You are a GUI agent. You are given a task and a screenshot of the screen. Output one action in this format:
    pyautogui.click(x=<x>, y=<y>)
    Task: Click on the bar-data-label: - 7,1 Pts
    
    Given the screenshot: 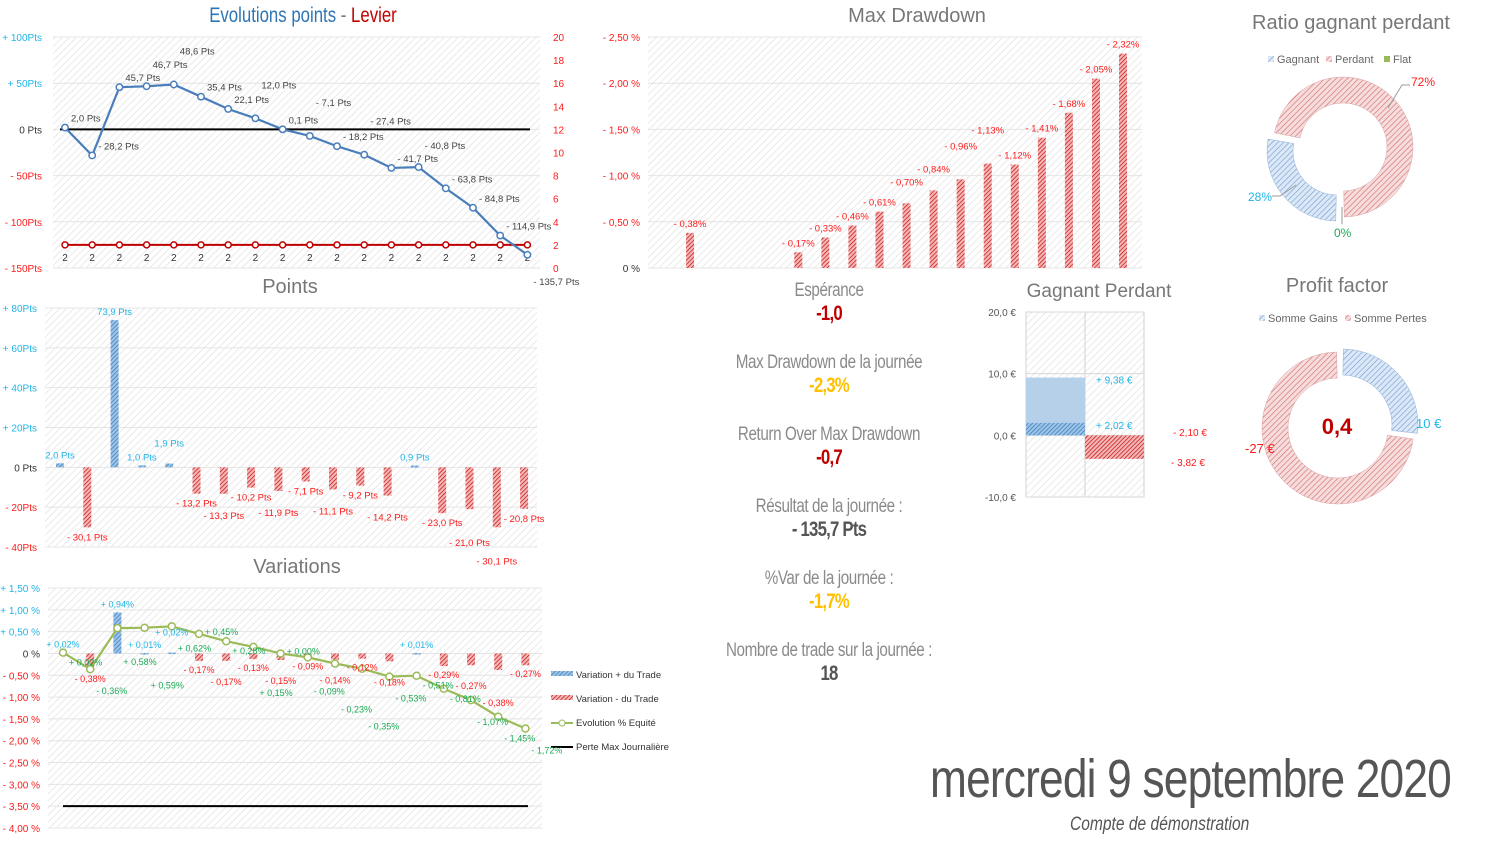 What is the action you would take?
    pyautogui.click(x=306, y=491)
    